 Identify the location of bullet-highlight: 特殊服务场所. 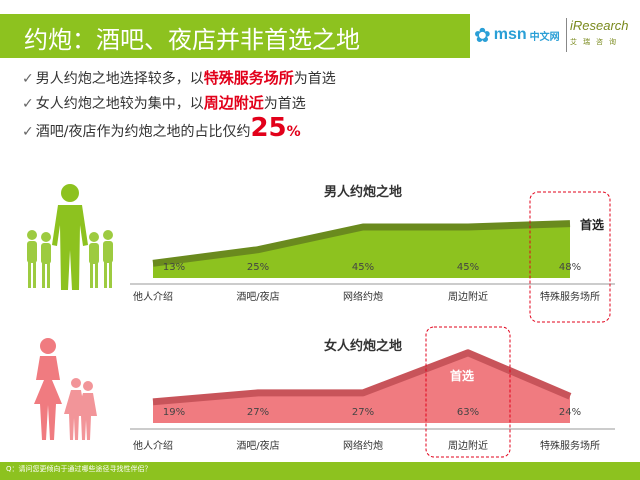
(248, 78).